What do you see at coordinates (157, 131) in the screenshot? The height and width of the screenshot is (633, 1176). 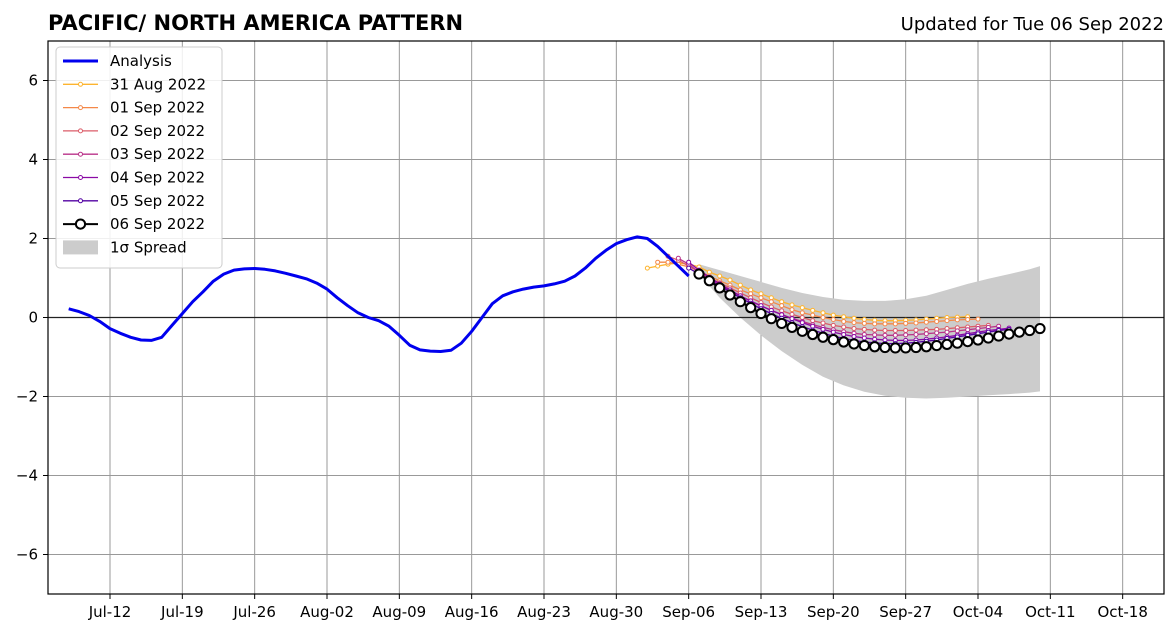 I see `legend-label: 02 Sep 2022` at bounding box center [157, 131].